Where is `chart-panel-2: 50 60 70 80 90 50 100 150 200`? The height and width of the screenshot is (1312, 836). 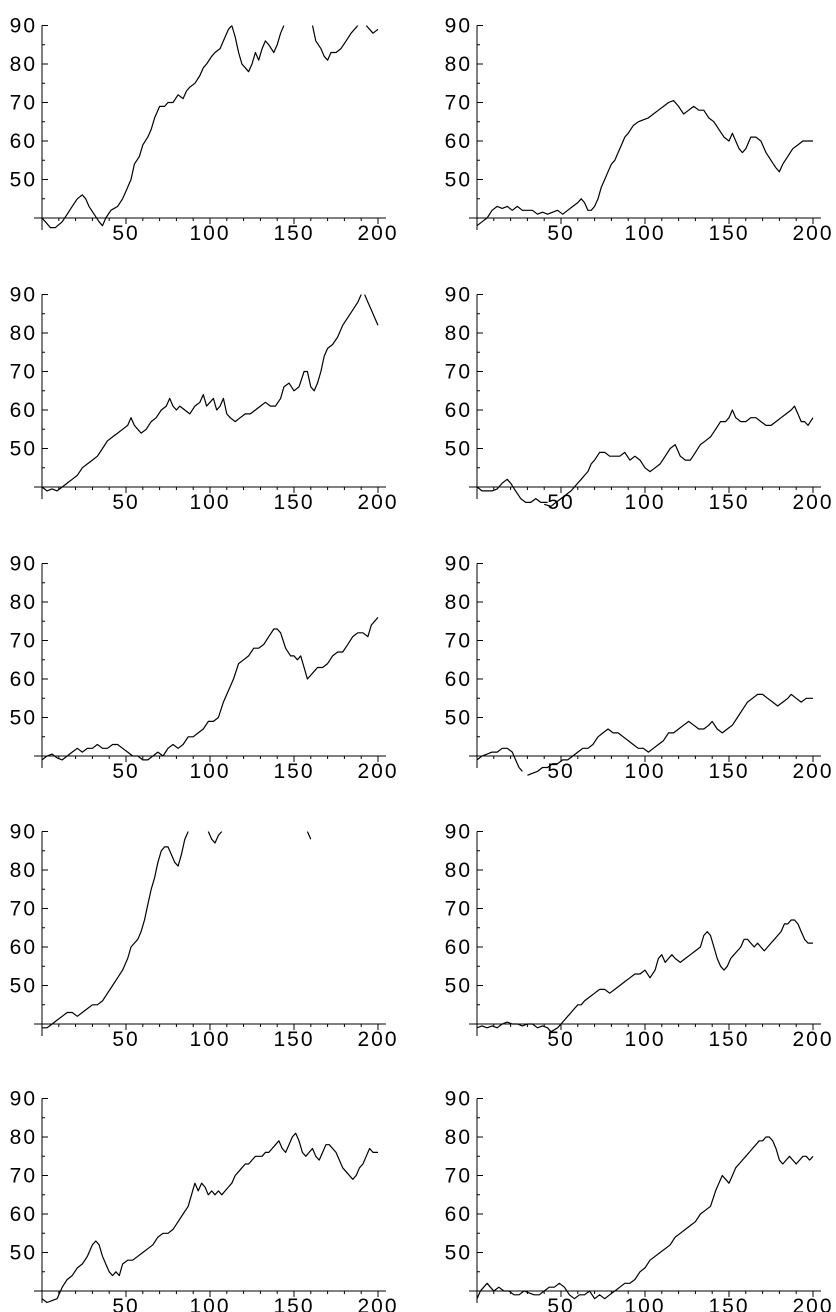 chart-panel-2: 50 60 70 80 90 50 100 150 200 is located at coordinates (639, 130).